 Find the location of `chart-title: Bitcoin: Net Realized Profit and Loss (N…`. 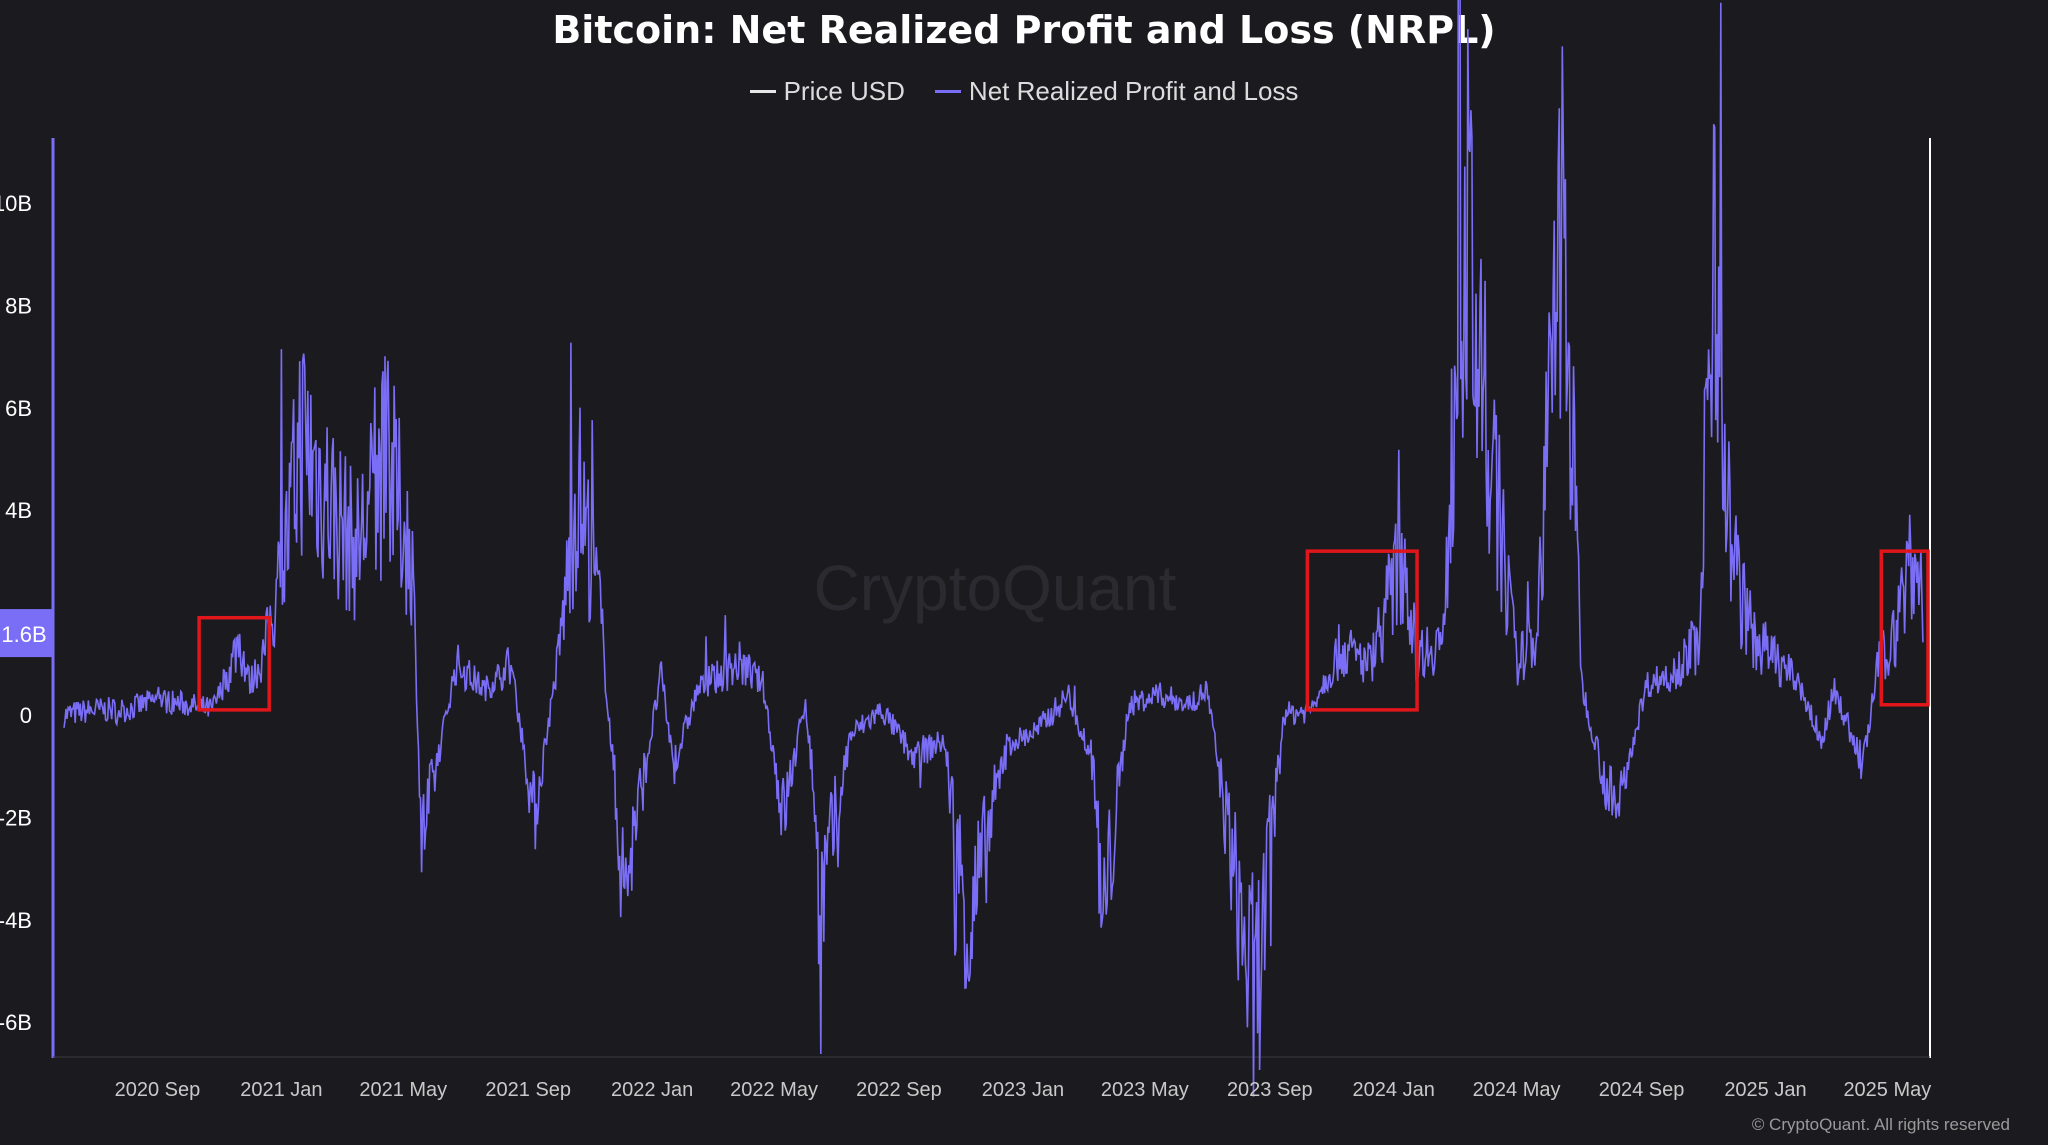

chart-title: Bitcoin: Net Realized Profit and Loss (N… is located at coordinates (1024, 30).